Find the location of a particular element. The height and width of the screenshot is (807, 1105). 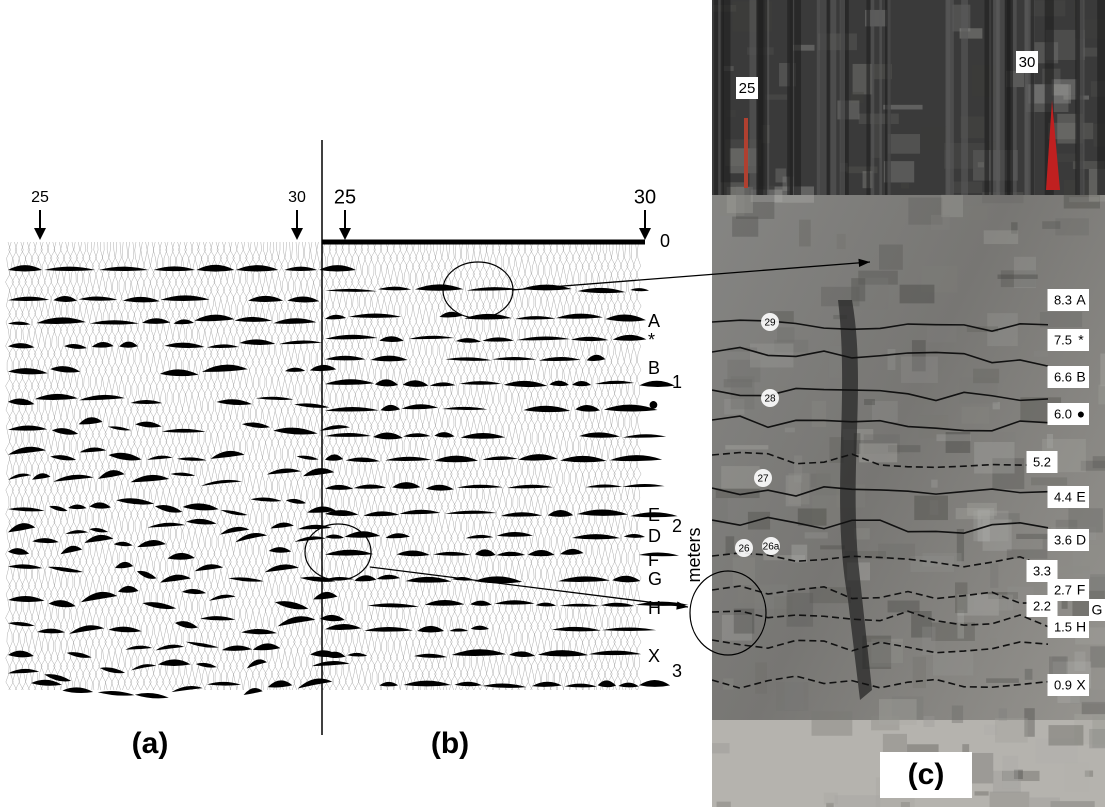

depth-label: 5.2 is located at coordinates (1042, 461).